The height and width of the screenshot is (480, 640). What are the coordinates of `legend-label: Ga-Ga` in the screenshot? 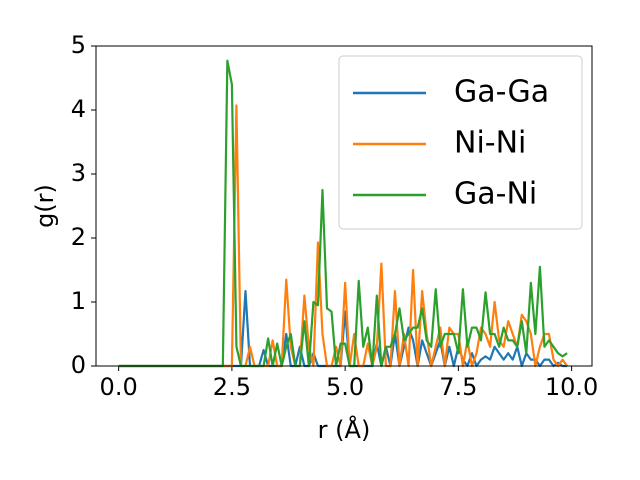 It's located at (501, 92).